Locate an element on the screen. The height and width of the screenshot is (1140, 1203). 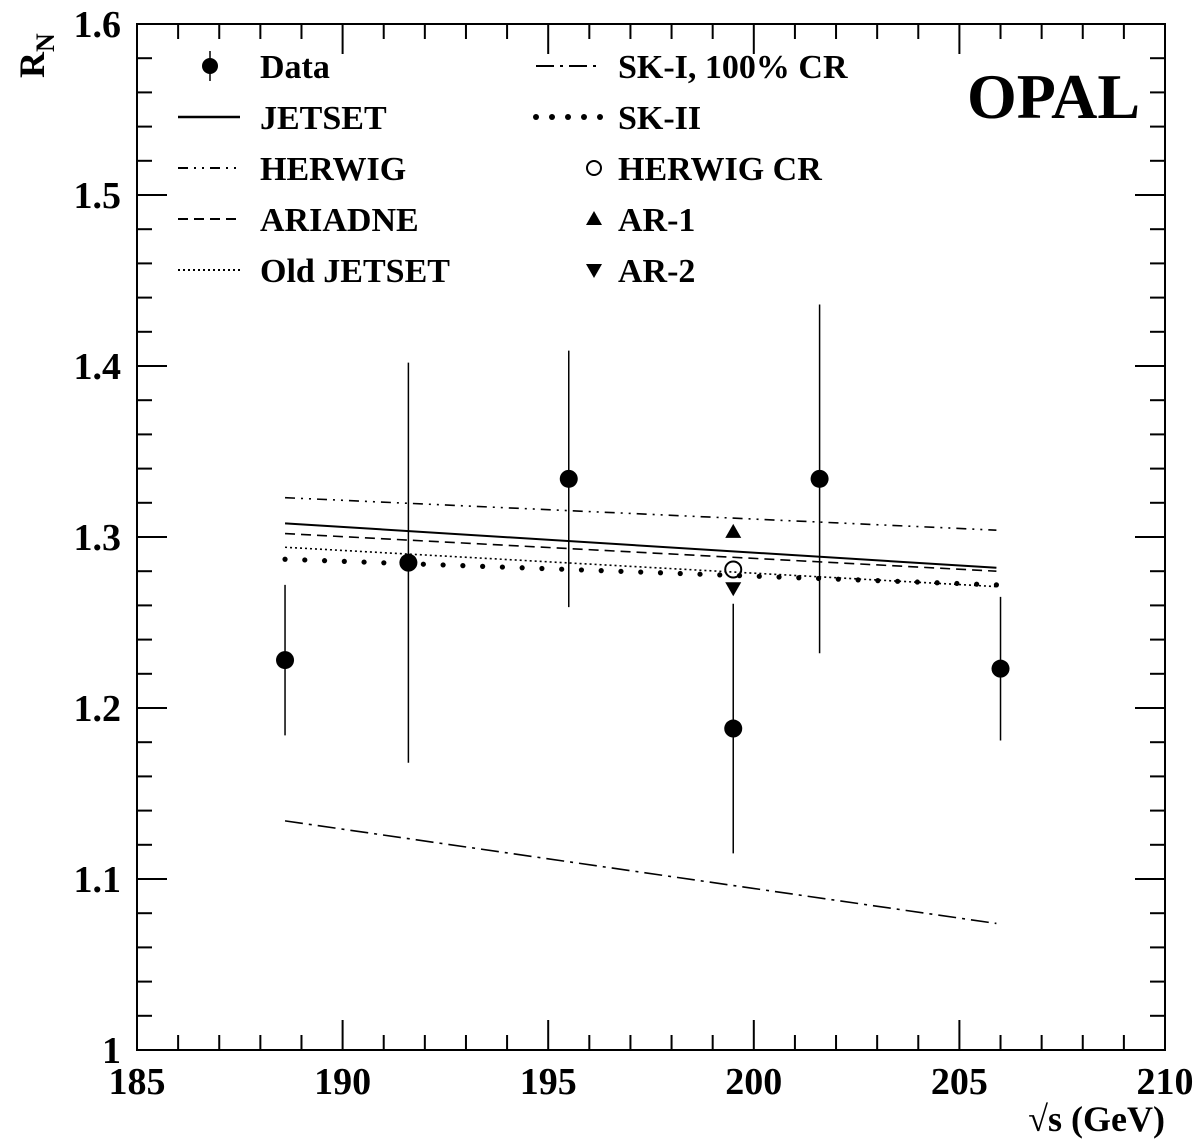
series-line-jetset is located at coordinates (640, 545).